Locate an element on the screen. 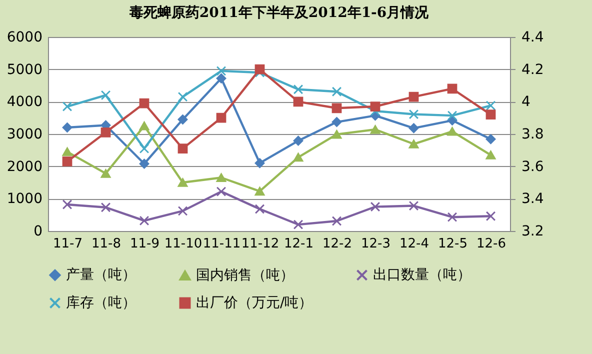 Image resolution: width=592 pixels, height=354 pixels. x-tick-label: 11-11 is located at coordinates (221, 244).